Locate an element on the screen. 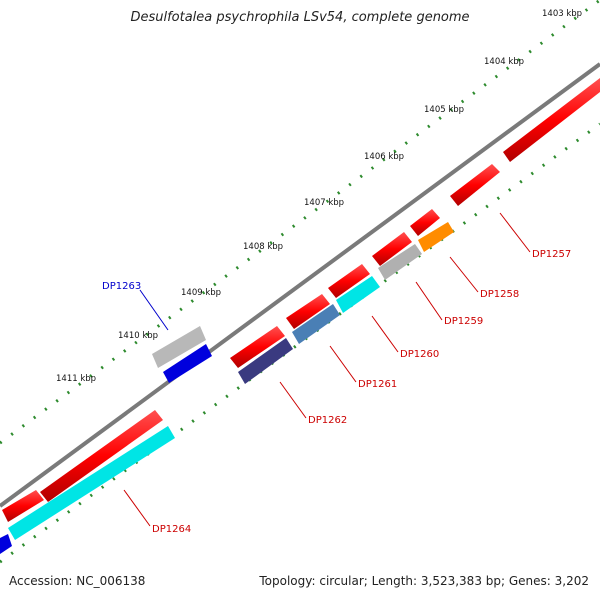  gene-DP1261 is located at coordinates (316, 324).